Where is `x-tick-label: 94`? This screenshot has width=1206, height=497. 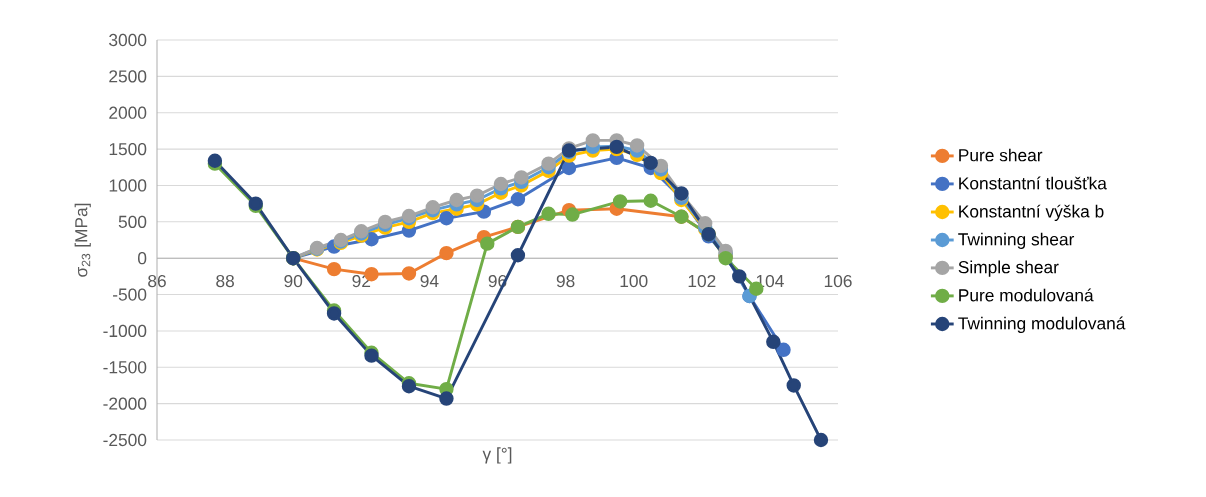 x-tick-label: 94 is located at coordinates (429, 281).